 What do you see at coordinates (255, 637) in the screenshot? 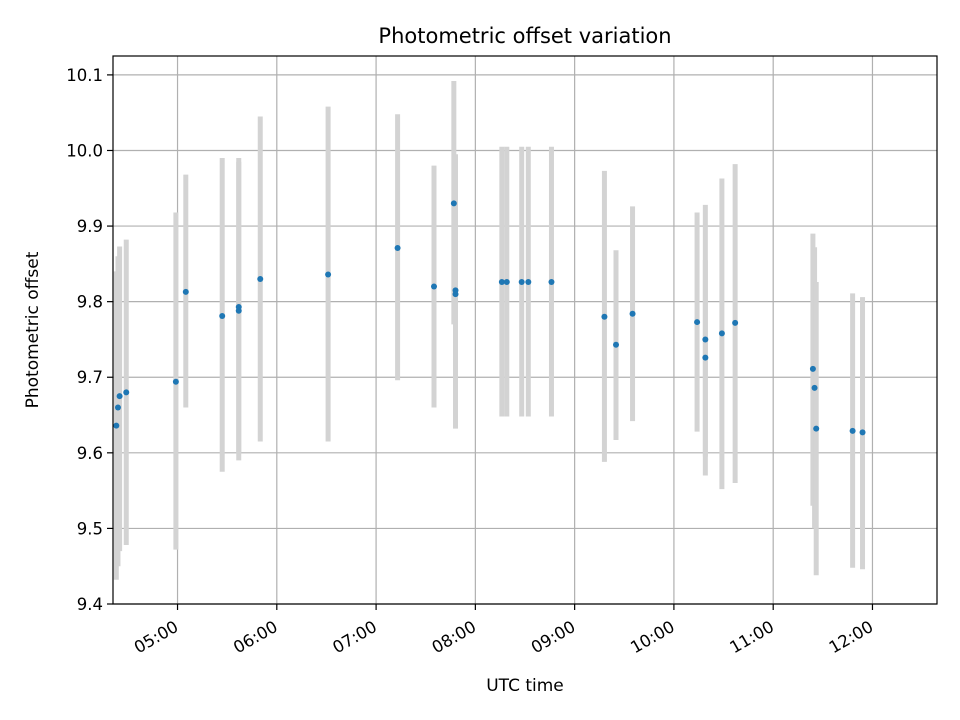
I see `x-tick-label: 06:00` at bounding box center [255, 637].